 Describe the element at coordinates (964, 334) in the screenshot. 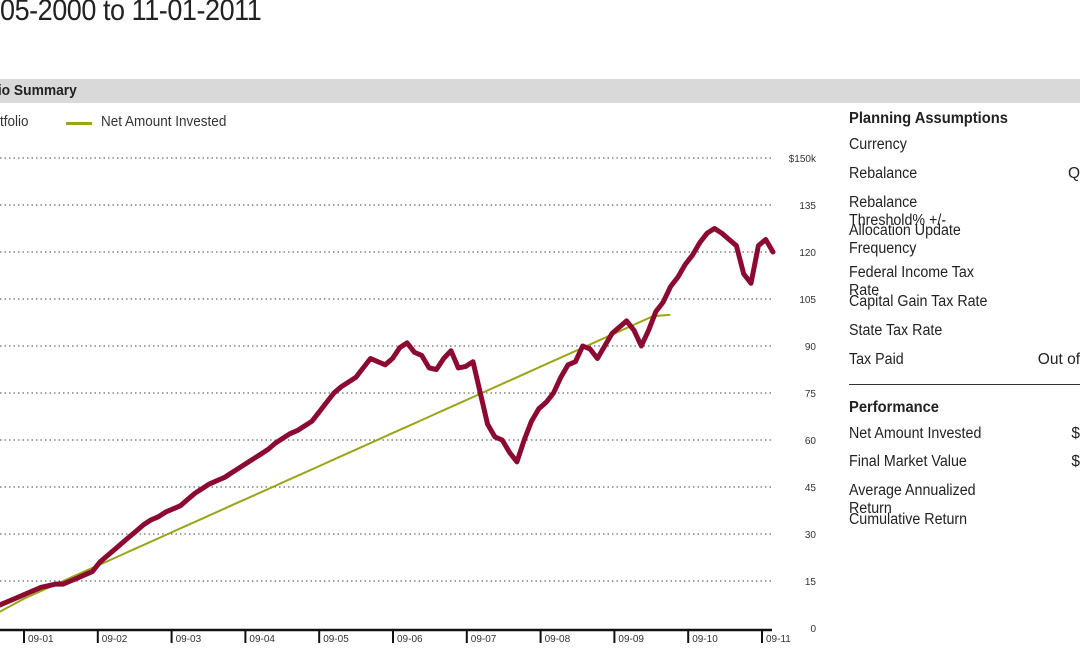

I see `planning-row-state-tax: State Tax Rate` at that location.